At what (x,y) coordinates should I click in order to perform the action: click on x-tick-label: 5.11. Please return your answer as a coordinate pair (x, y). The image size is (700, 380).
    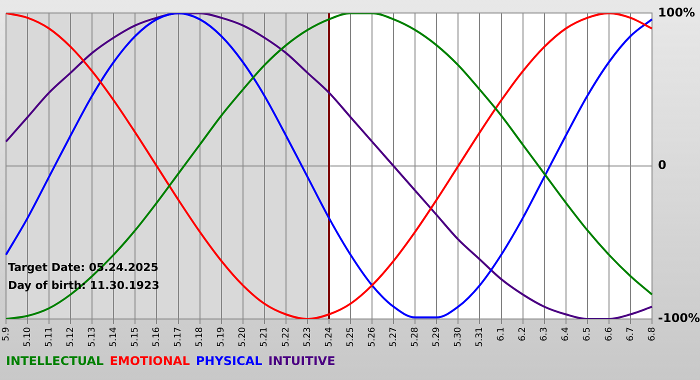
    Looking at the image, I should click on (49, 337).